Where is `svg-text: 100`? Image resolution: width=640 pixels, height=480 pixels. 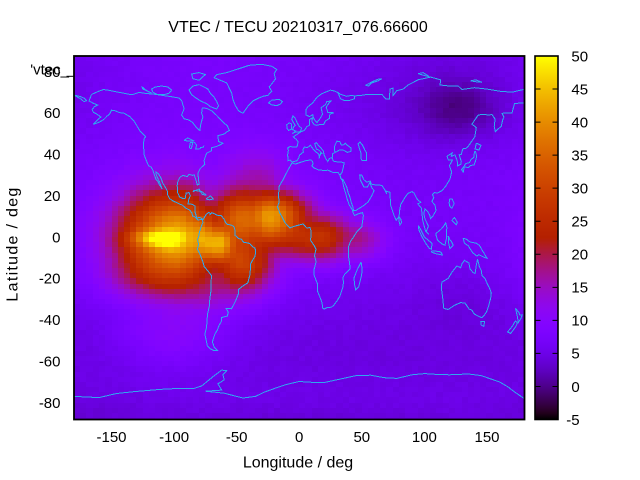 svg-text: 100 is located at coordinates (424, 437).